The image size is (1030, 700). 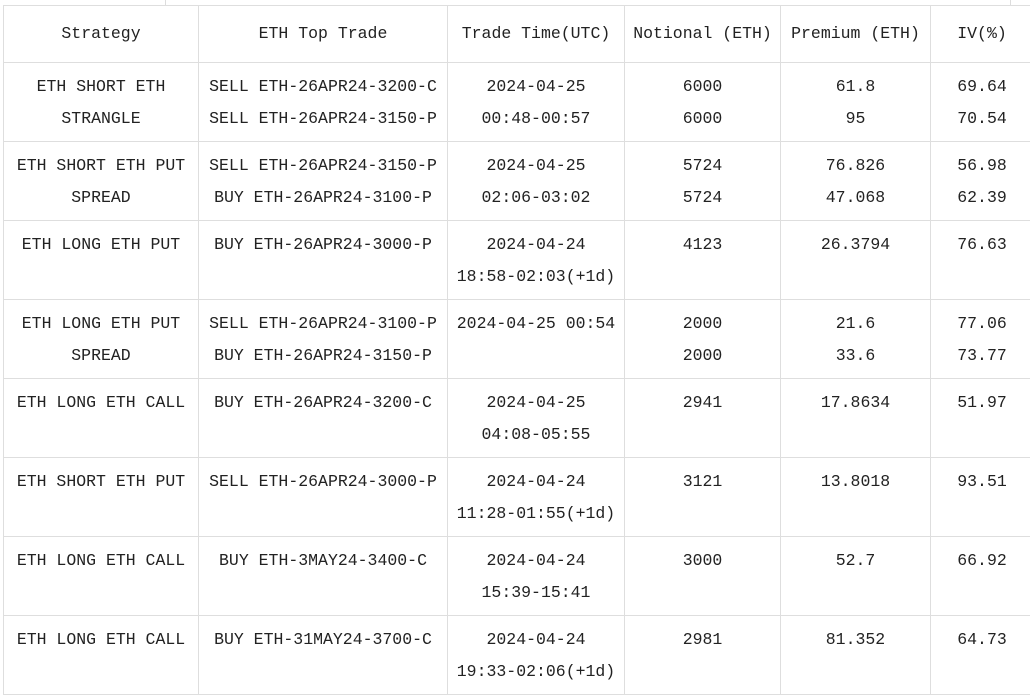 What do you see at coordinates (536, 118) in the screenshot?
I see `cell-line: 00:48-00:57` at bounding box center [536, 118].